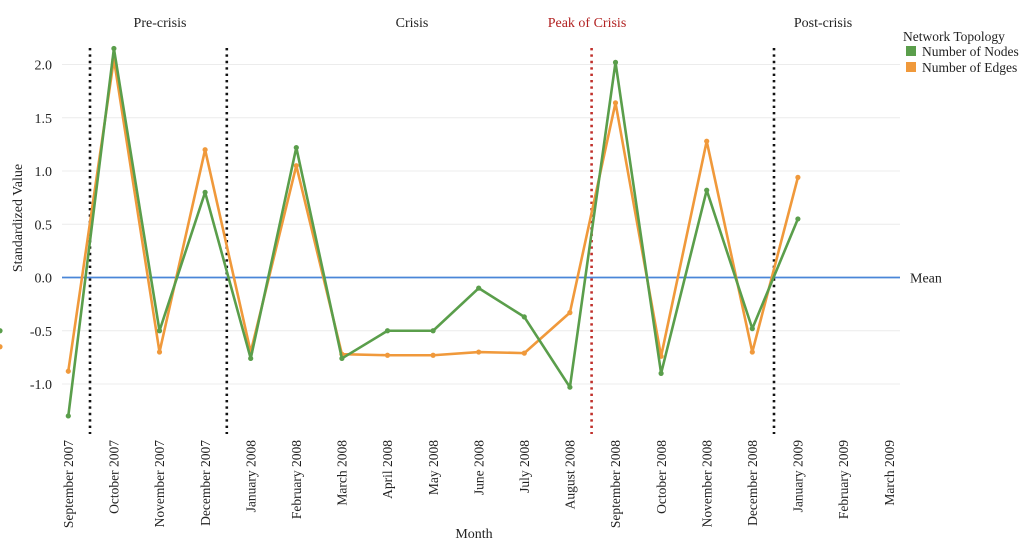 The height and width of the screenshot is (539, 1033). What do you see at coordinates (433, 467) in the screenshot?
I see `x-tick-label: May 2008` at bounding box center [433, 467].